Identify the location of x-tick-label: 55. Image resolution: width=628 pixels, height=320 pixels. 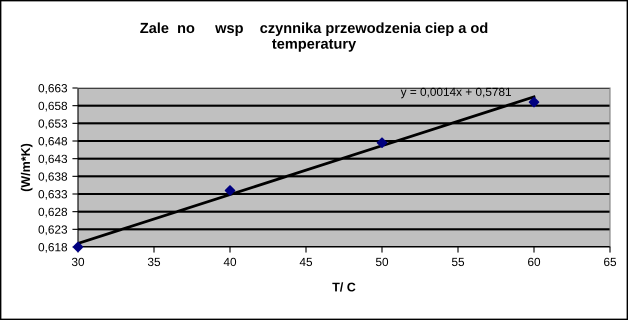
(458, 262).